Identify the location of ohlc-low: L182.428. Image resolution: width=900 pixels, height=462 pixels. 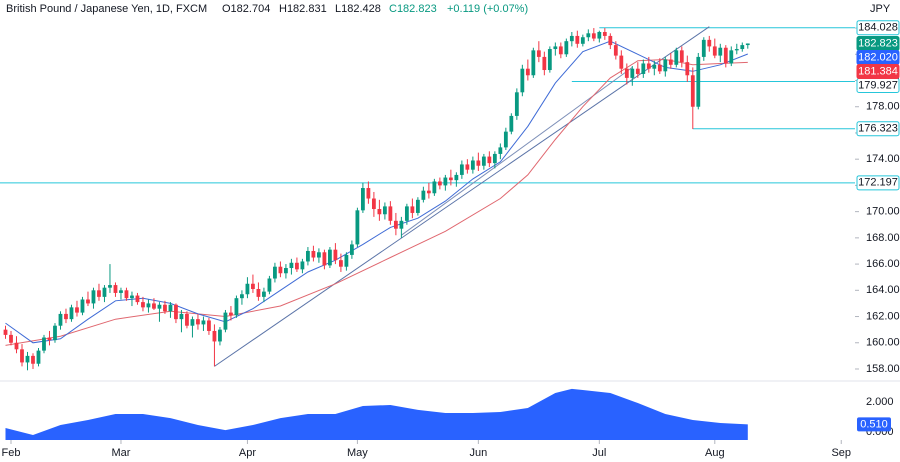
(358, 9).